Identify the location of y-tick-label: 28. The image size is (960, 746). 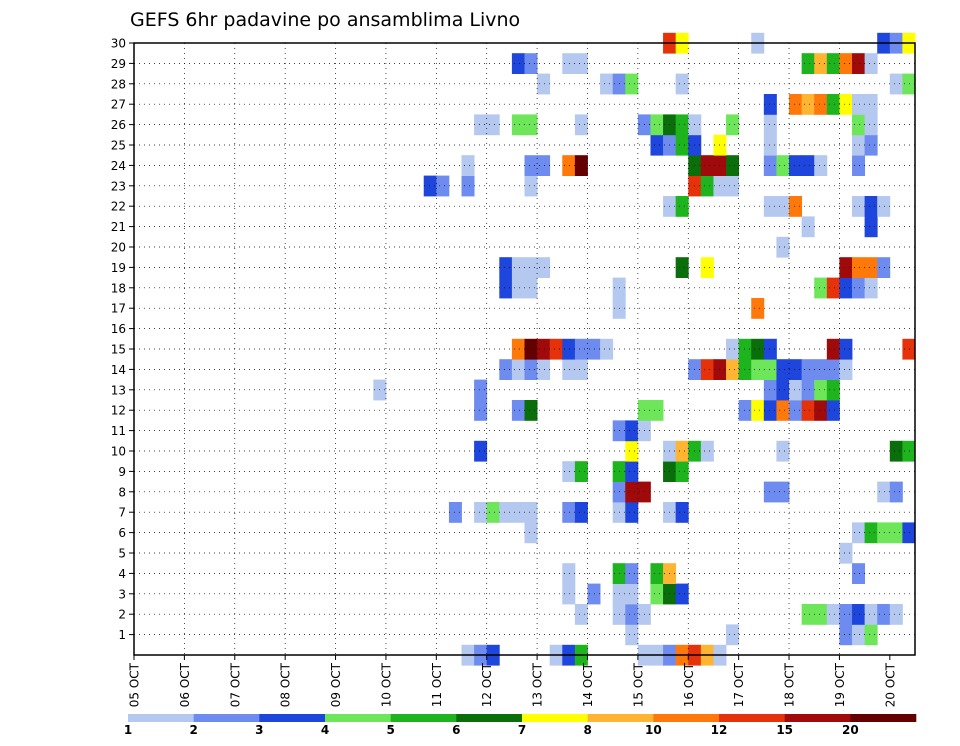
(118, 84).